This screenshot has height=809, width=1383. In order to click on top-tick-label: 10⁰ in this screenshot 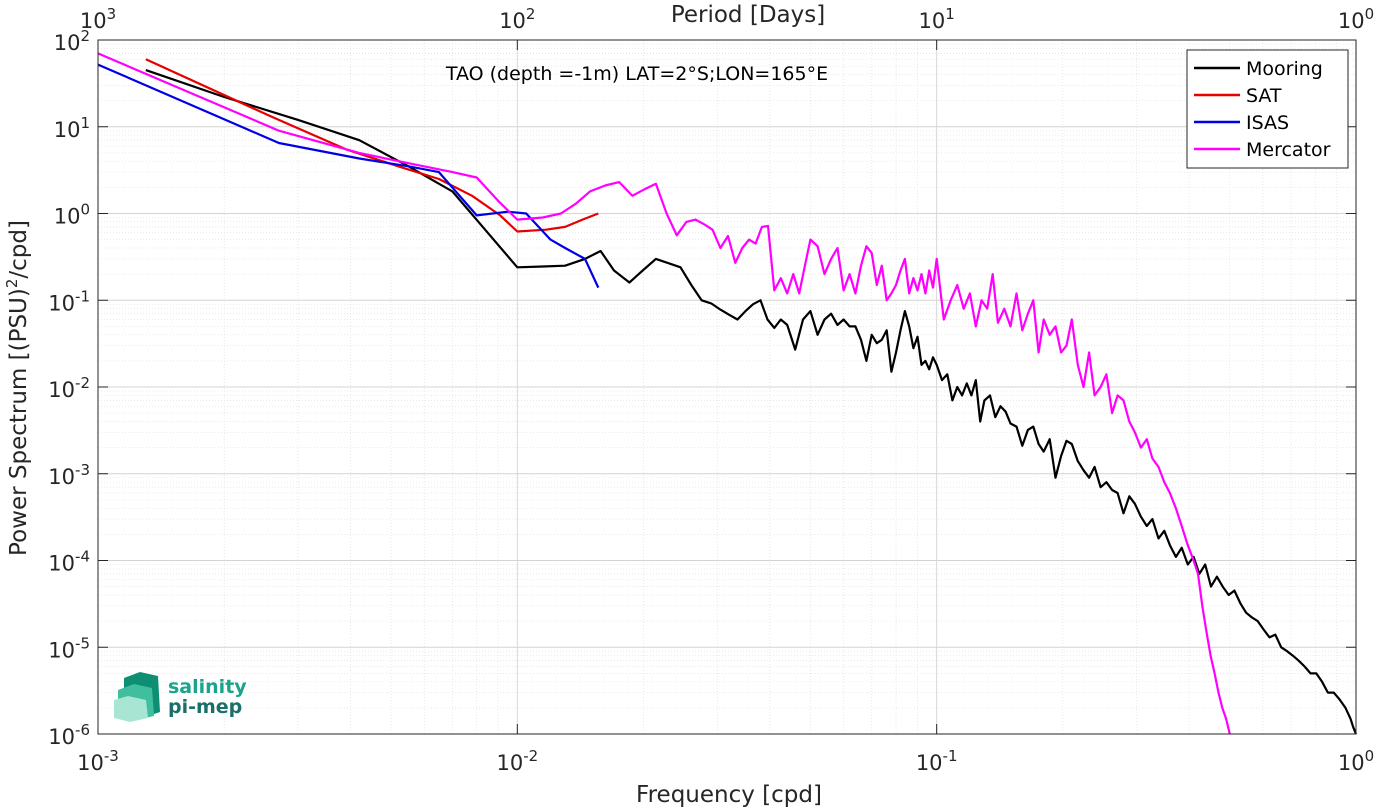, I will do `click(1356, 19)`.